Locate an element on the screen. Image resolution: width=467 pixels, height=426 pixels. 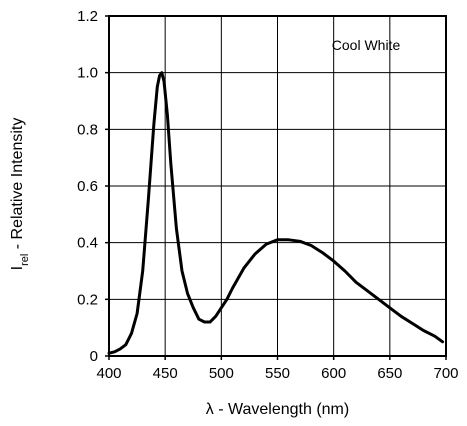
x-tick-labels: 400 450 500 550 600 650 700 is located at coordinates (277, 373).